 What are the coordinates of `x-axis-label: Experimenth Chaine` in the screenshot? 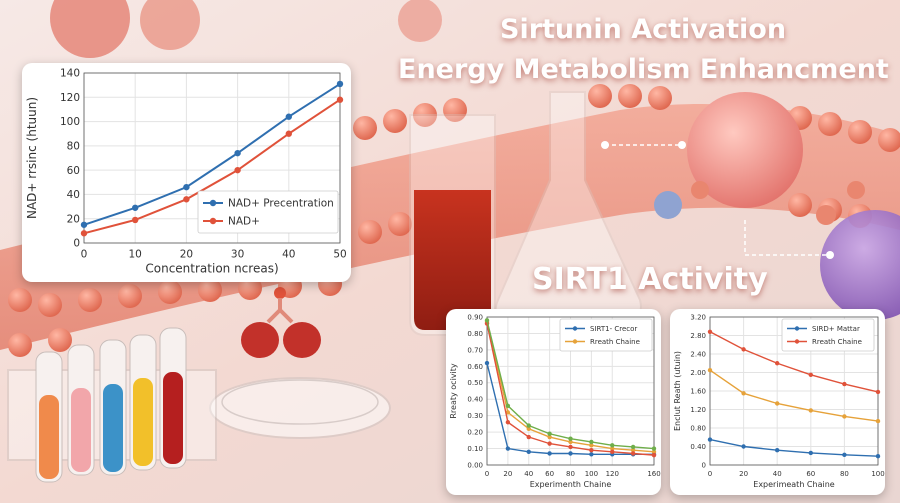 It's located at (571, 484).